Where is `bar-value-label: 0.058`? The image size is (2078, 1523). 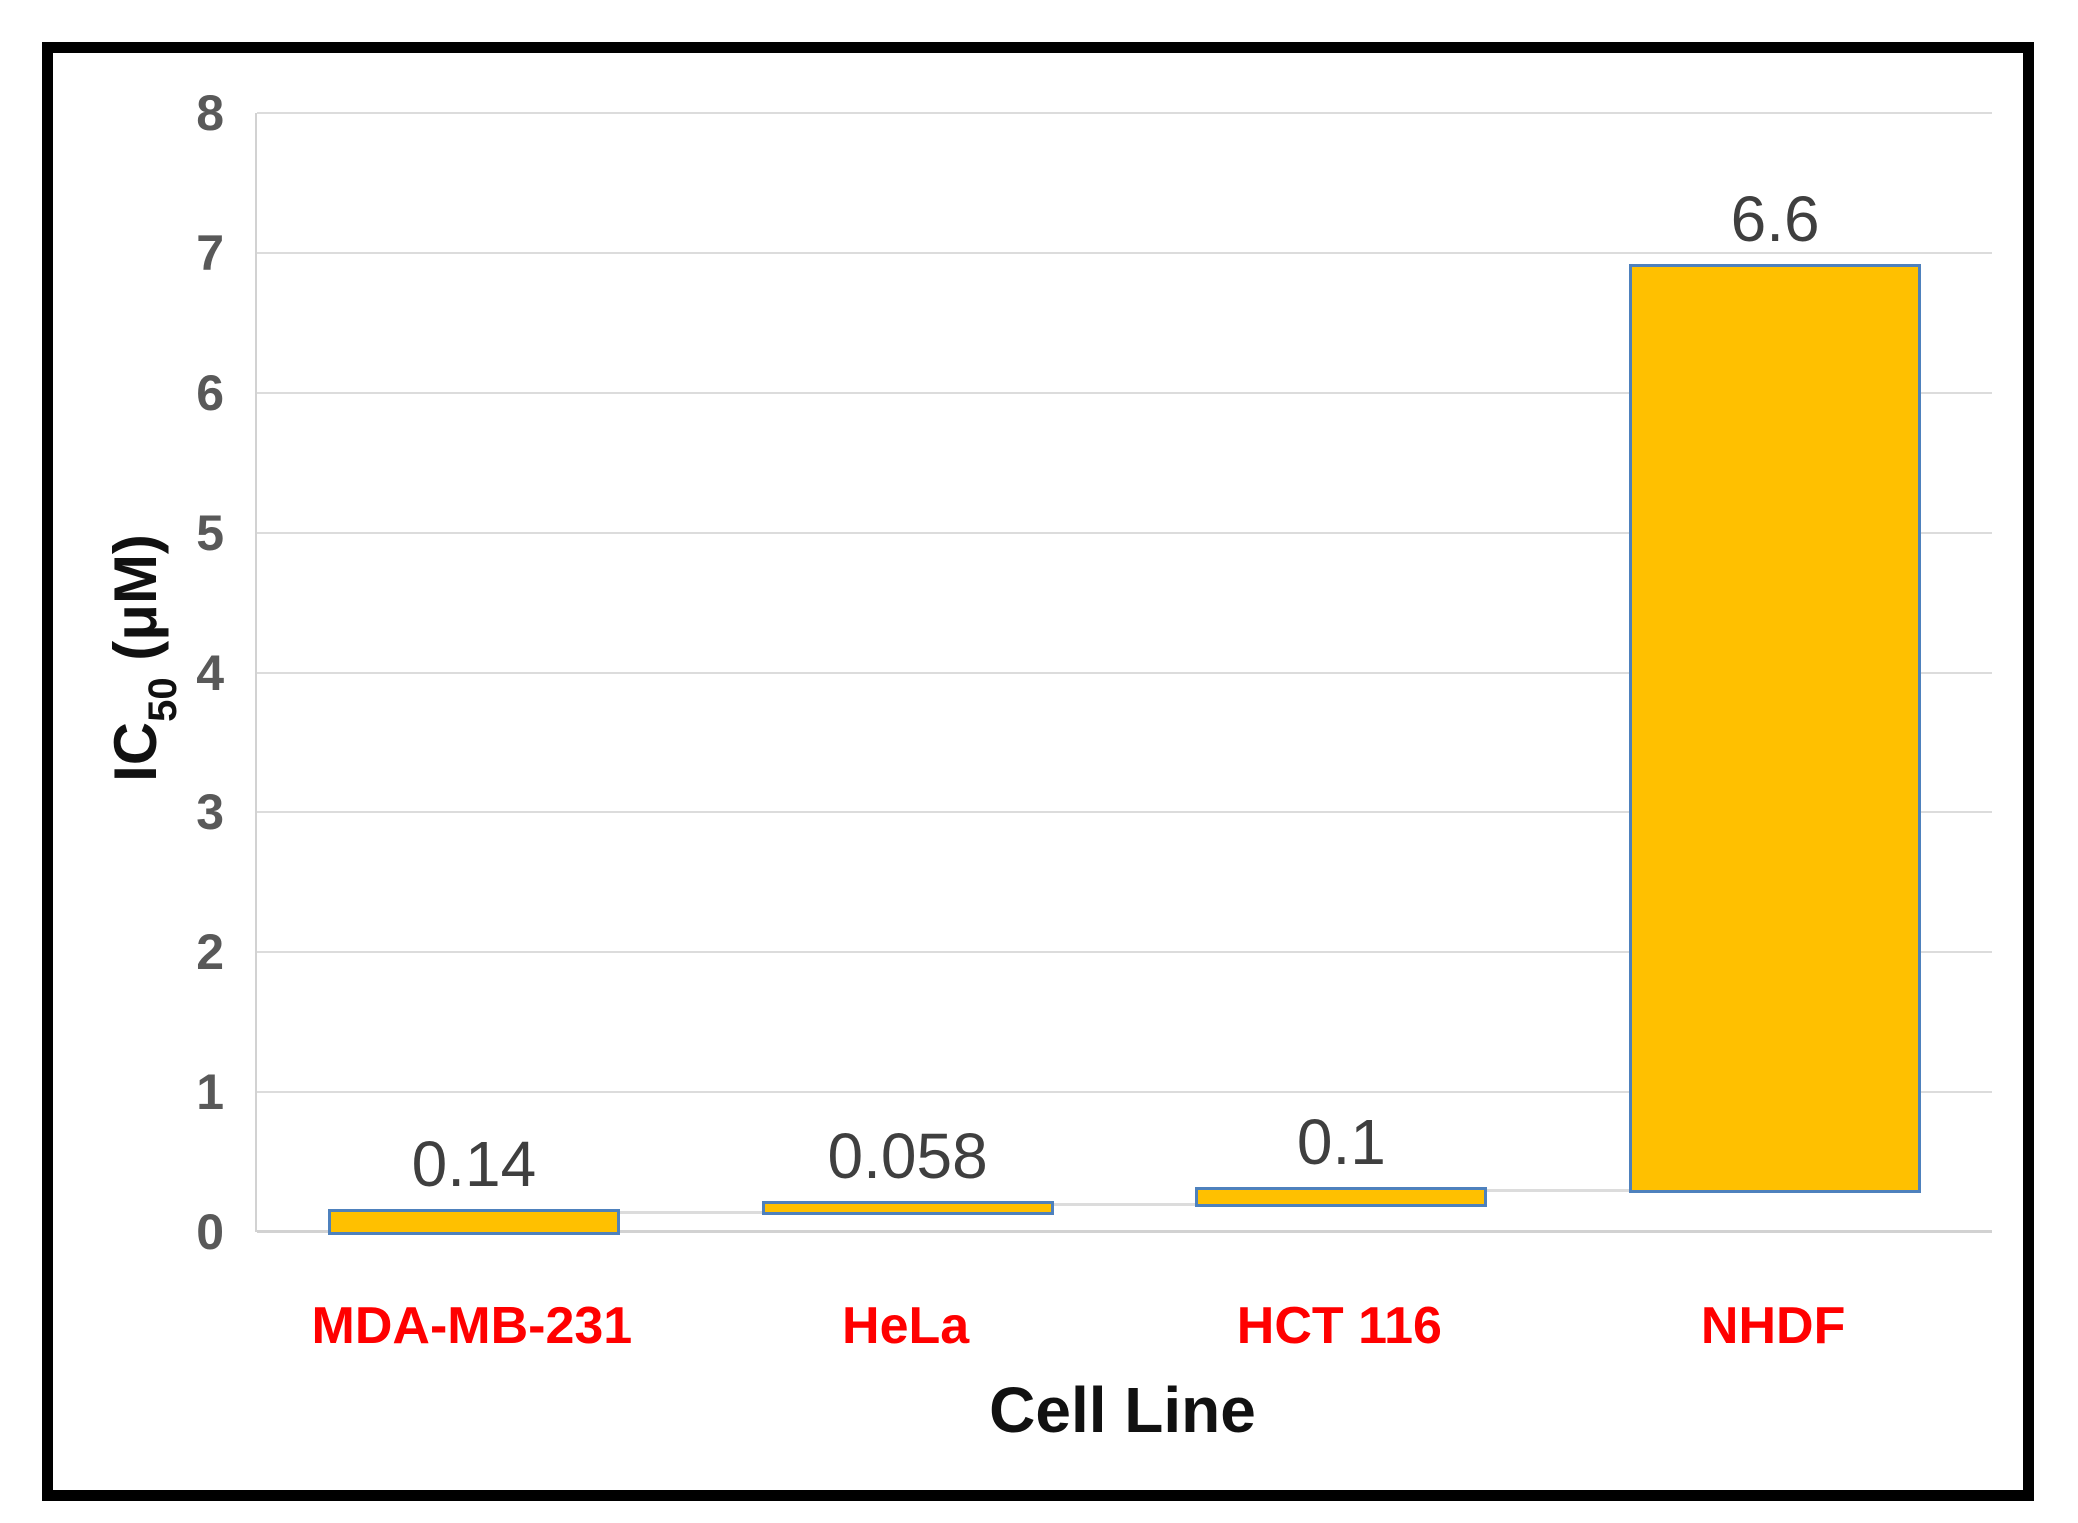
bar-value-label: 0.058 is located at coordinates (907, 1156).